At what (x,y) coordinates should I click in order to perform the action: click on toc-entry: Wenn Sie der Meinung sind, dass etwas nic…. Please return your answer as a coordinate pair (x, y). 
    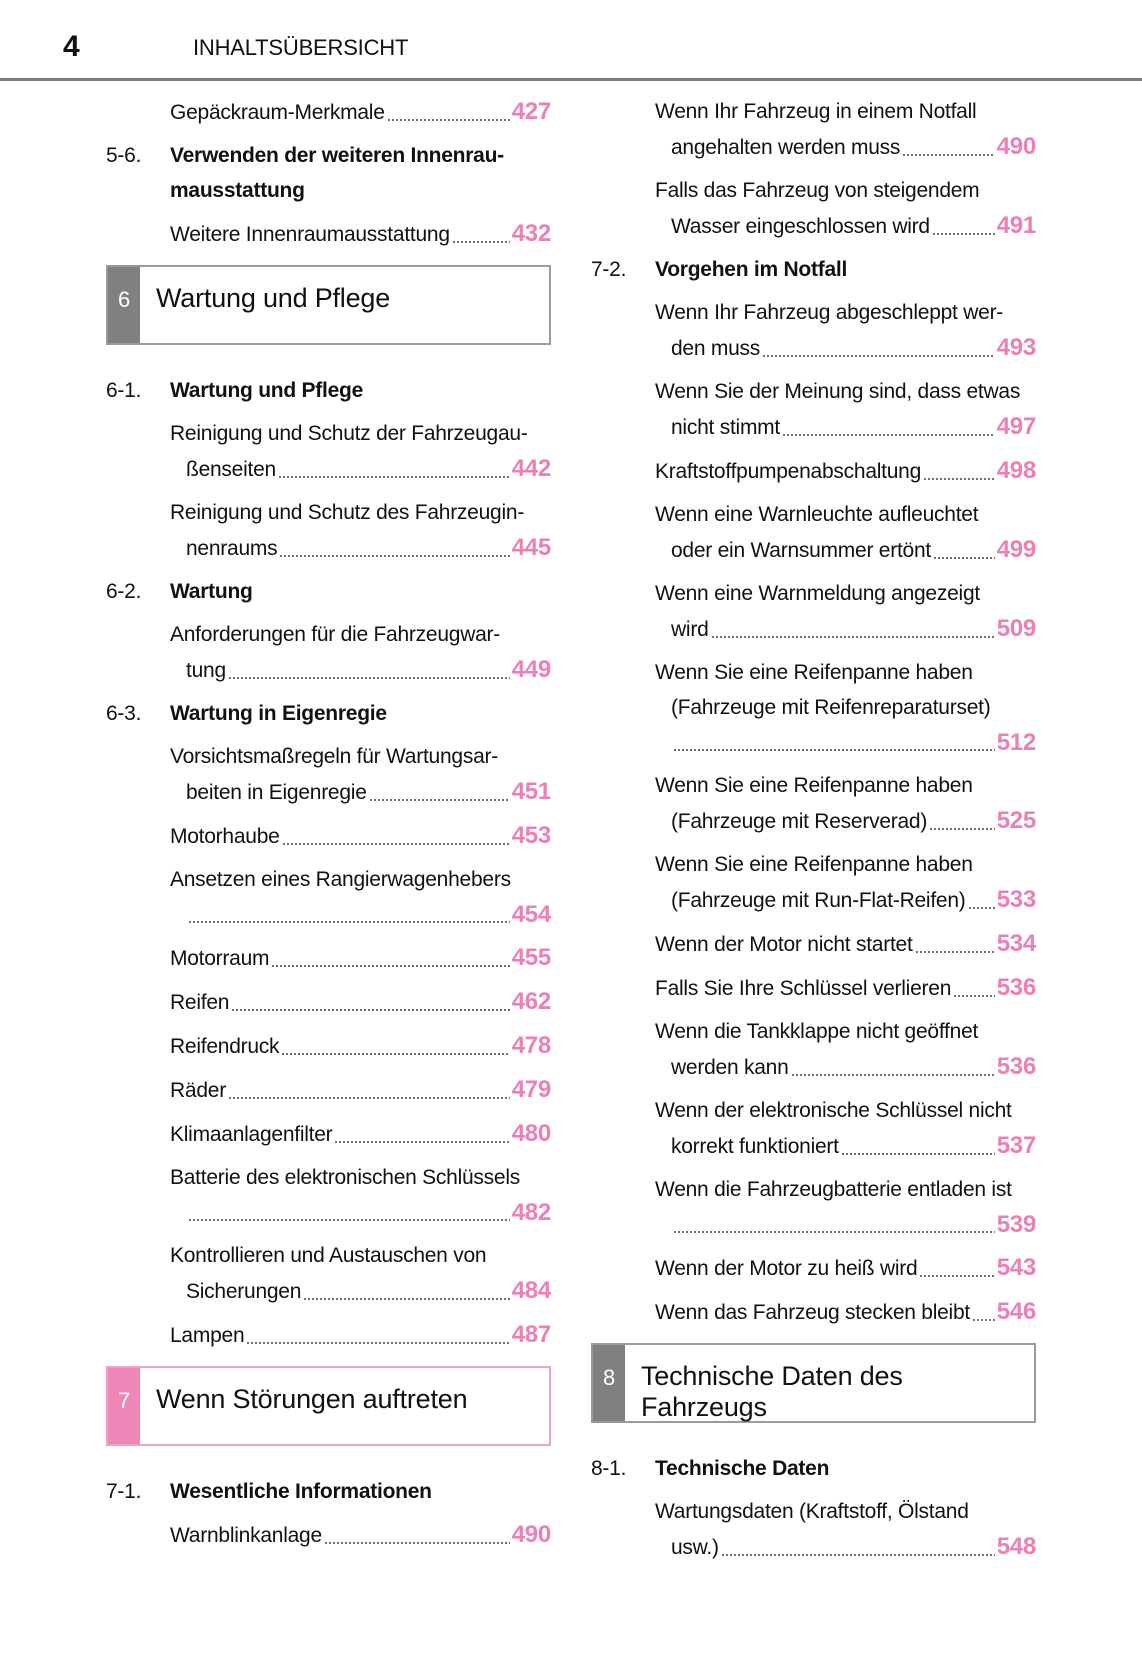
    Looking at the image, I should click on (845, 409).